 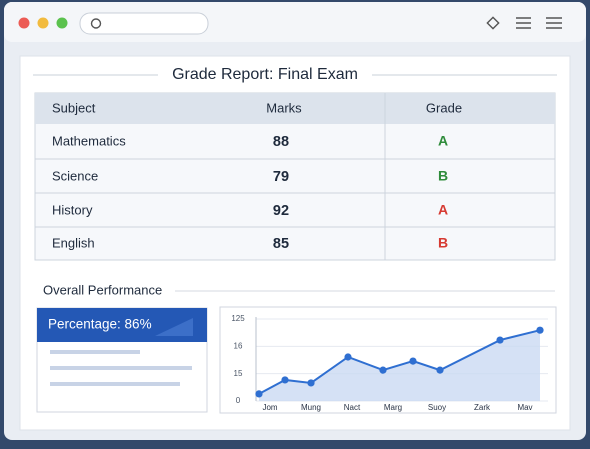 I want to click on report-title: Grade Report: Final Exam, so click(x=265, y=74).